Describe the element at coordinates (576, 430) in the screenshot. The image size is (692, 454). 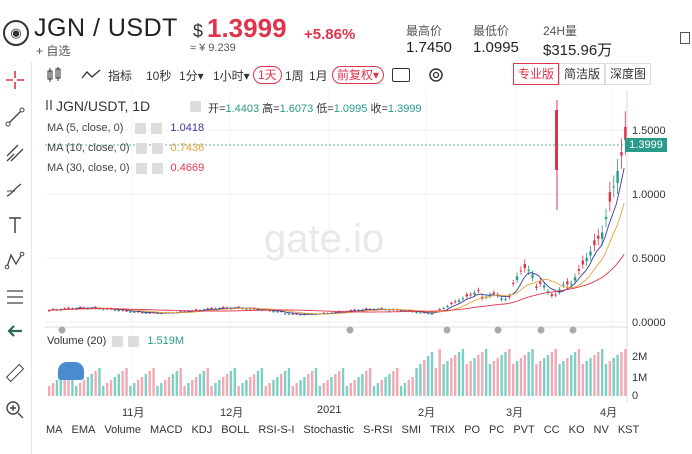
I see `indicator-ko: KO` at that location.